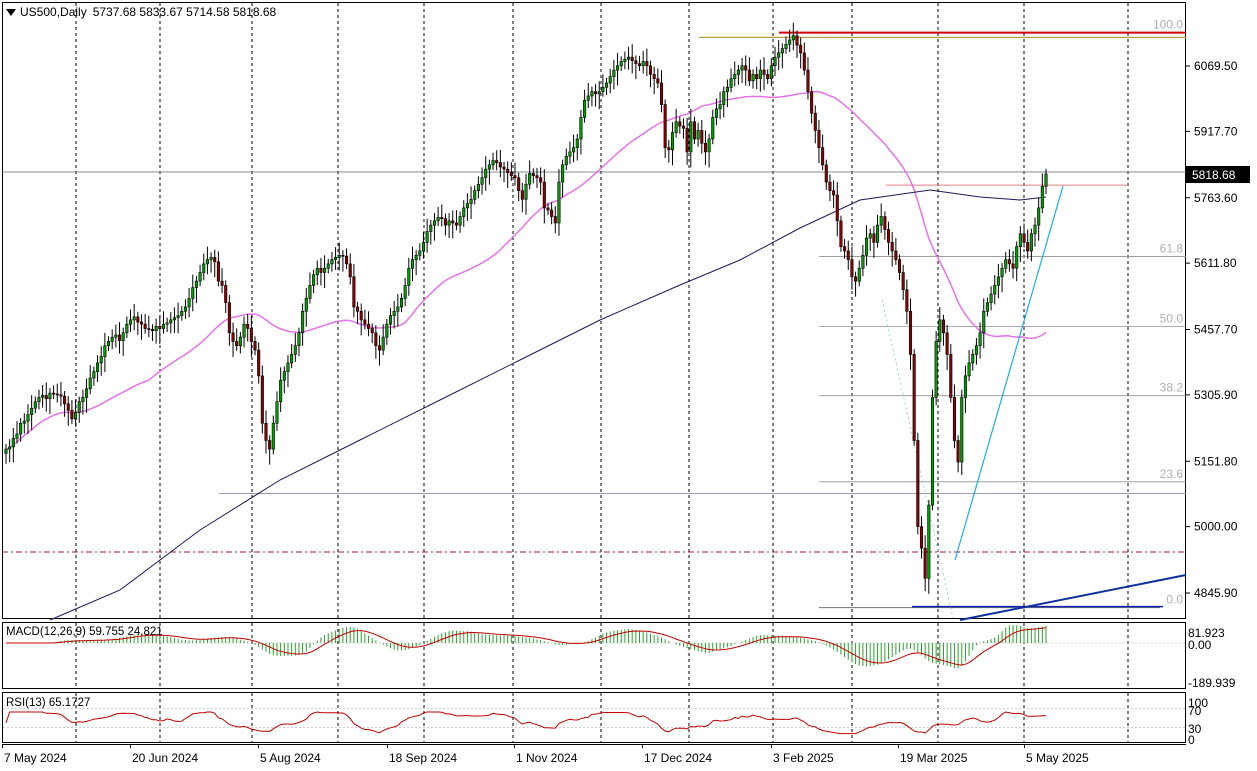 The image size is (1257, 771). What do you see at coordinates (1216, 131) in the screenshot?
I see `price-tick-label: 5917.70` at bounding box center [1216, 131].